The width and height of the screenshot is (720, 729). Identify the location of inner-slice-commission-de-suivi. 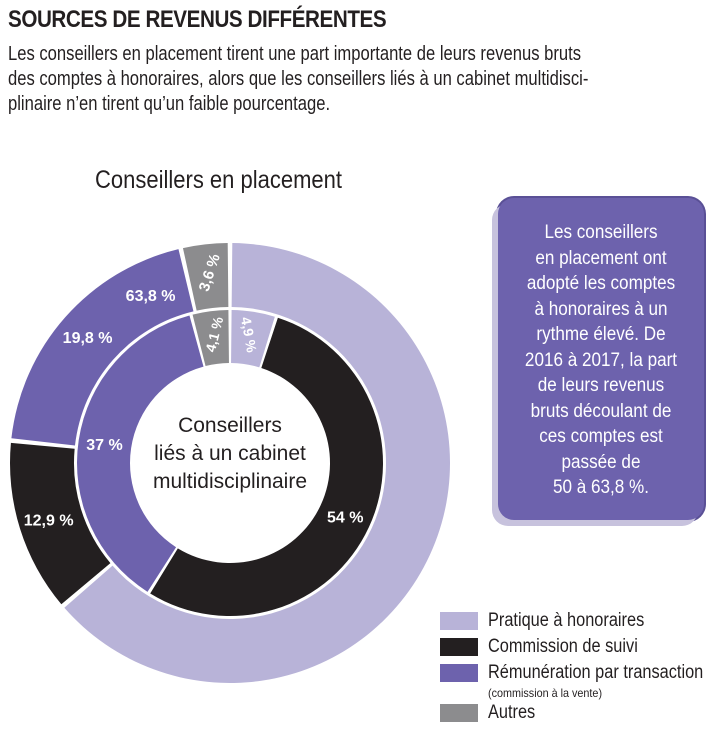
(267, 467).